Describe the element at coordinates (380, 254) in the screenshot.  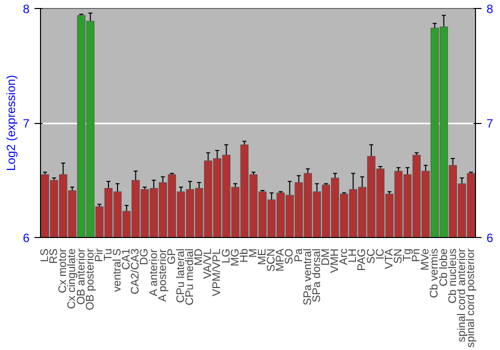
I see `x-tick-label: IC` at that location.